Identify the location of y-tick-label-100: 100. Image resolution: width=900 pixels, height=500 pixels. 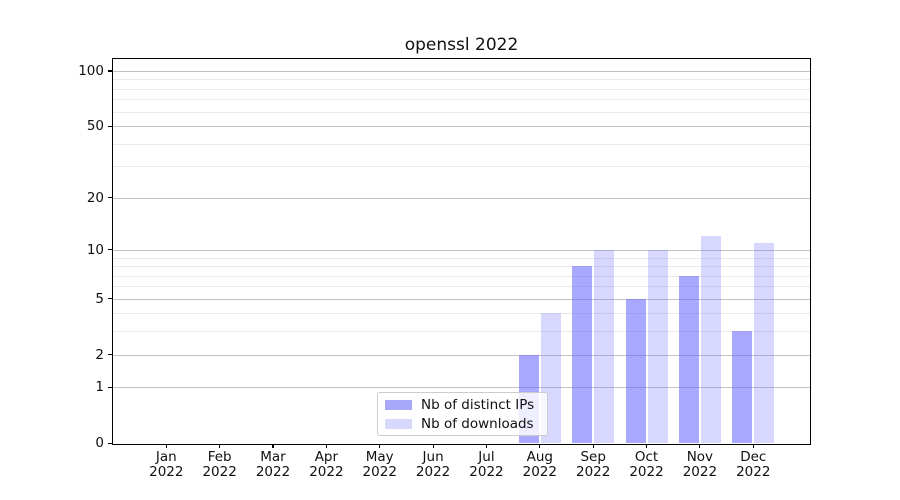
(91, 71).